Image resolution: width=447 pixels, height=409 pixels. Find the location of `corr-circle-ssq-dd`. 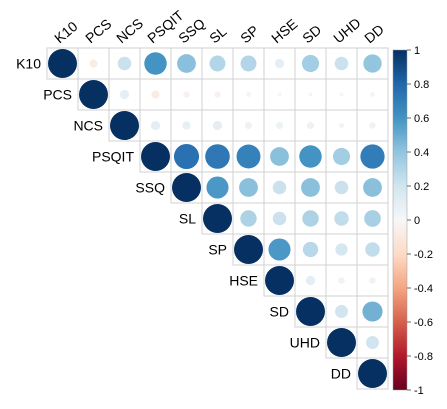

corr-circle-ssq-dd is located at coordinates (372, 187).